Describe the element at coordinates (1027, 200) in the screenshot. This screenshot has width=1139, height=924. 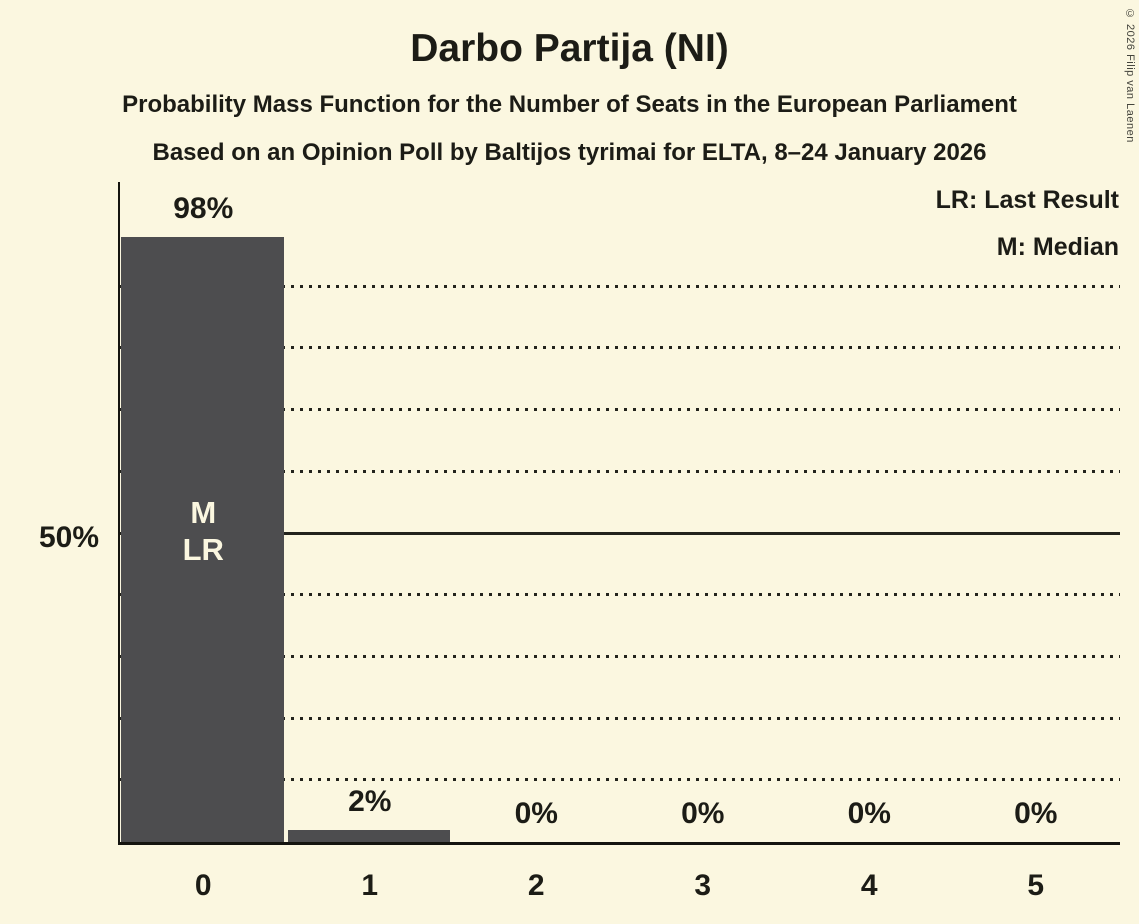
I see `legend-last-result: LR: Last Result` at that location.